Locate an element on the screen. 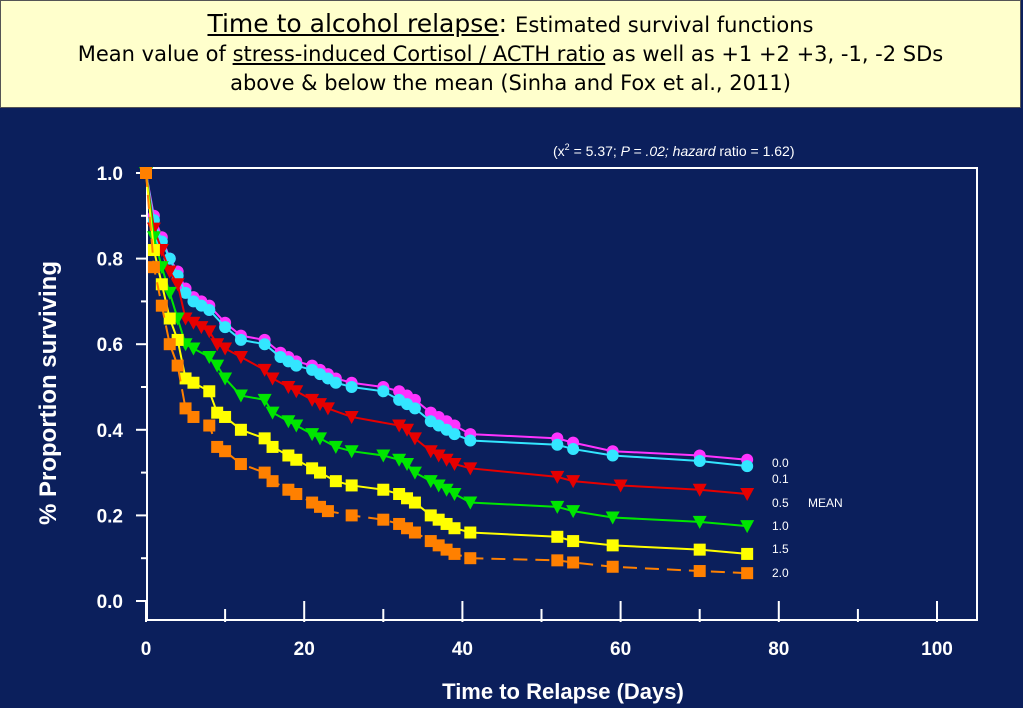 The image size is (1023, 708). y-tick-label: 0.6 is located at coordinates (110, 345).